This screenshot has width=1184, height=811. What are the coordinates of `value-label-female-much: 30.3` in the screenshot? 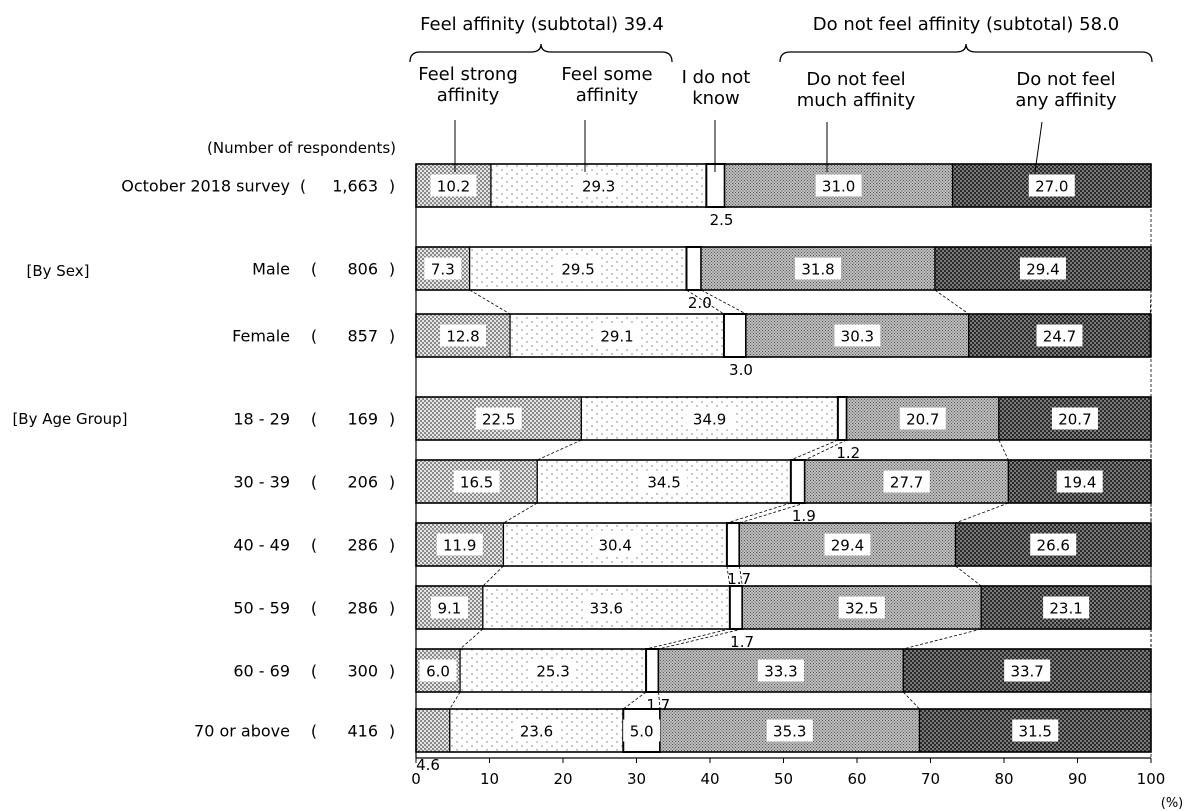 It's located at (857, 337).